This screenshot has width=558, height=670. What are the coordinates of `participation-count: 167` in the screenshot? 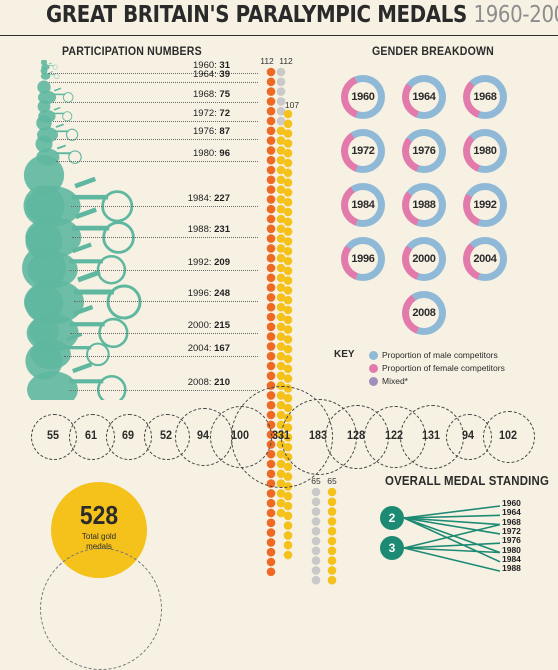 It's located at (222, 348).